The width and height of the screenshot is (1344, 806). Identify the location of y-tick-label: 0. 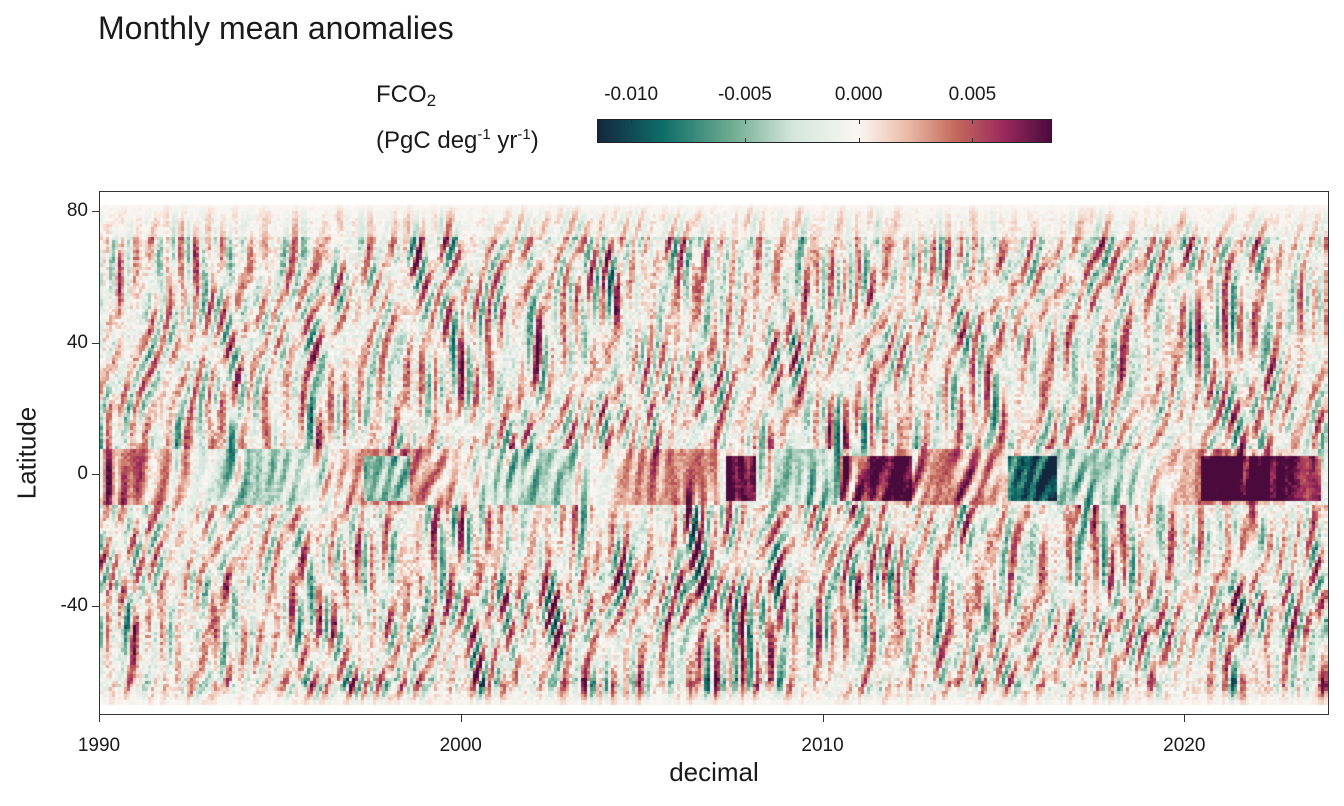
(82, 474).